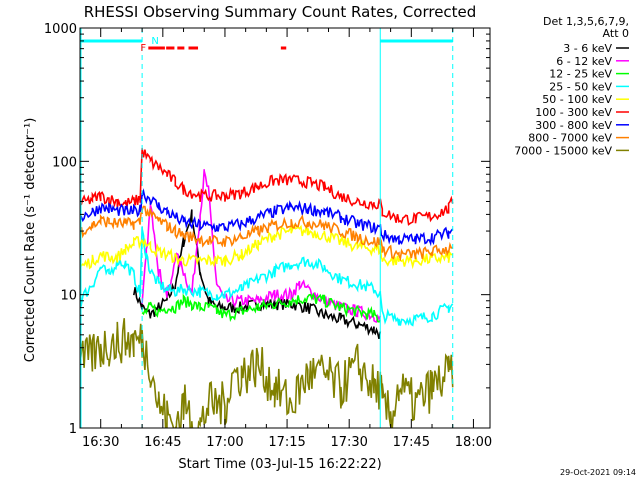  I want to click on x-tick-label-1: 16:30, so click(100, 442).